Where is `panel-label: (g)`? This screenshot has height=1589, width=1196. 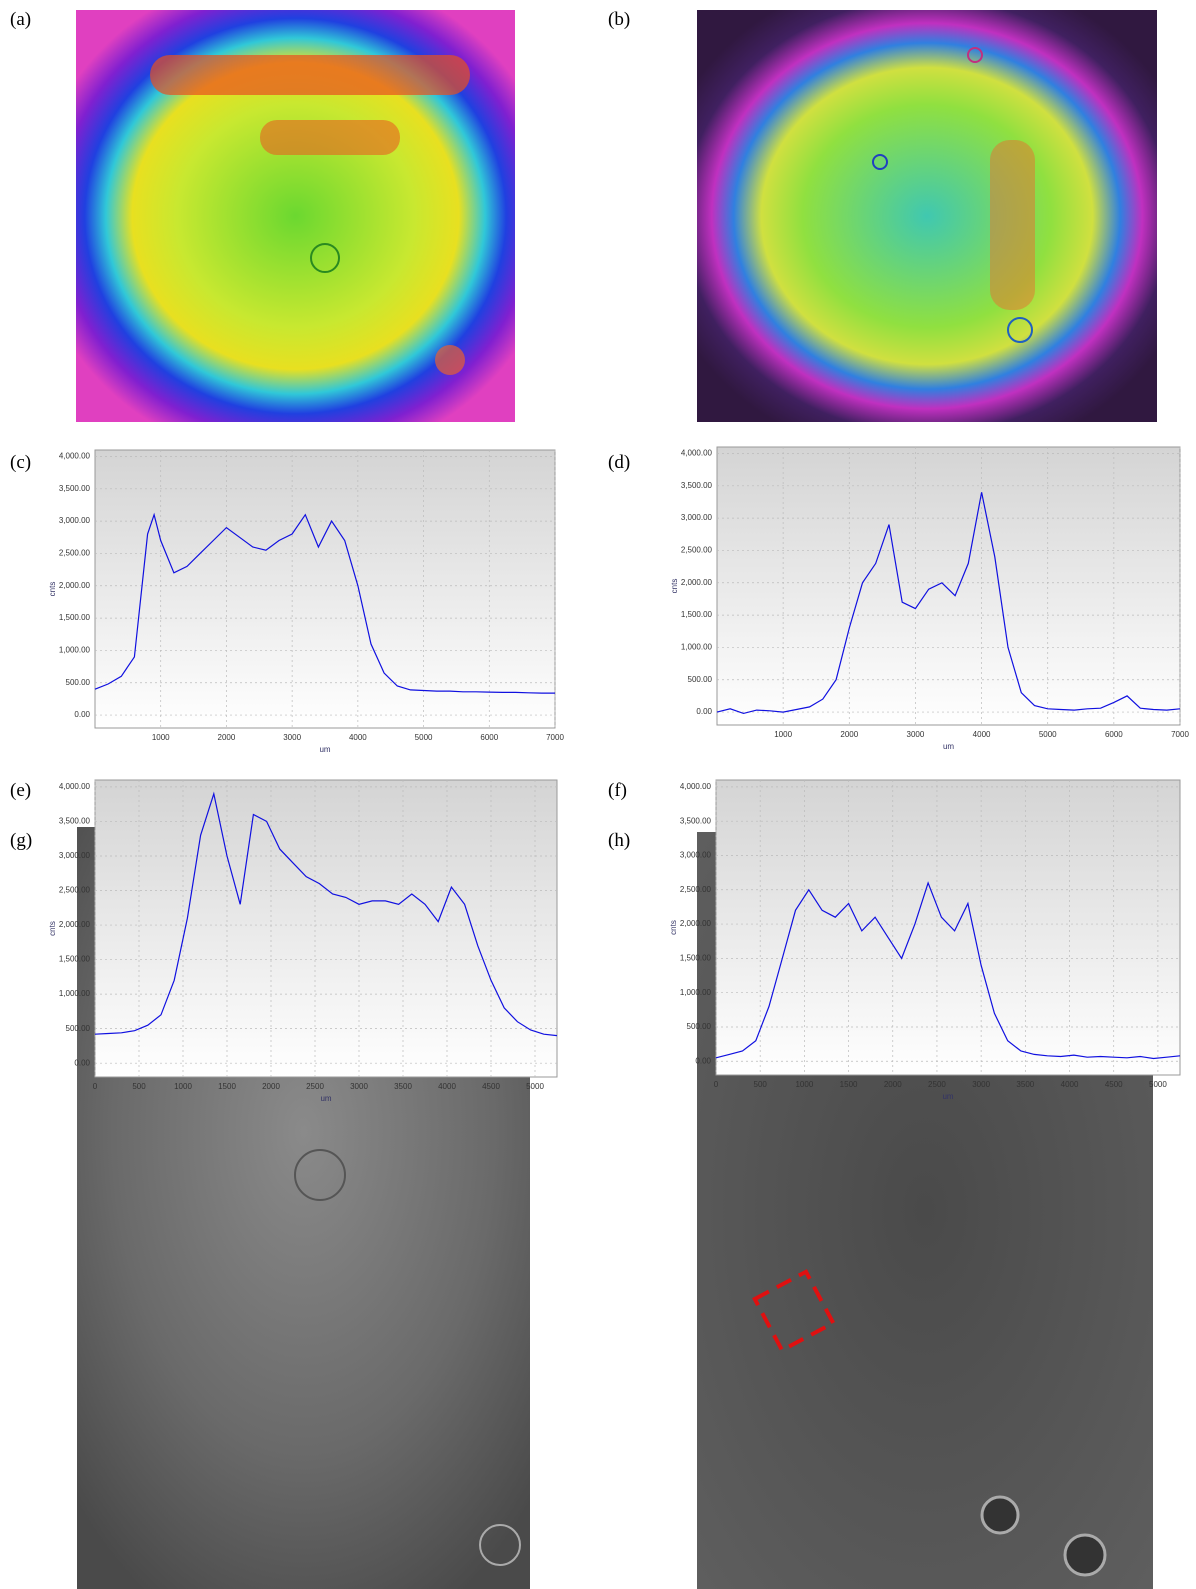 panel-label: (g) is located at coordinates (21, 840).